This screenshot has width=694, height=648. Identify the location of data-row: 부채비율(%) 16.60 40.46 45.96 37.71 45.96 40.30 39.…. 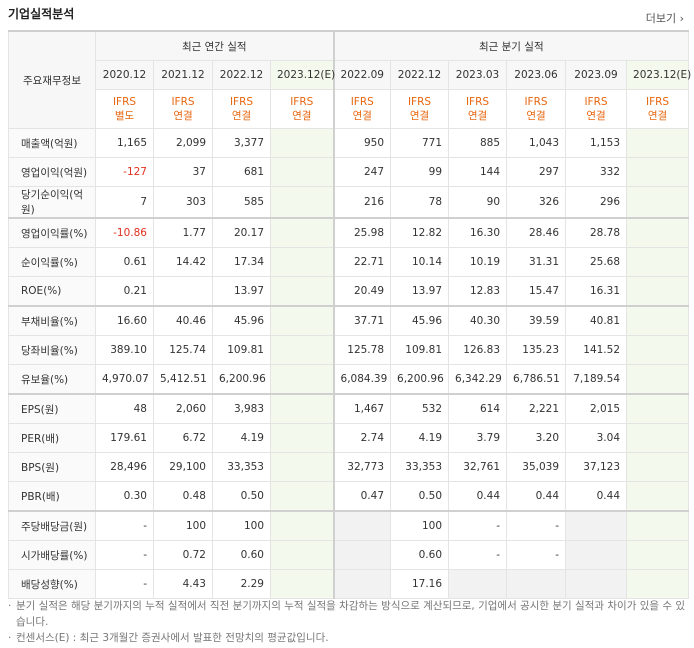
(349, 320).